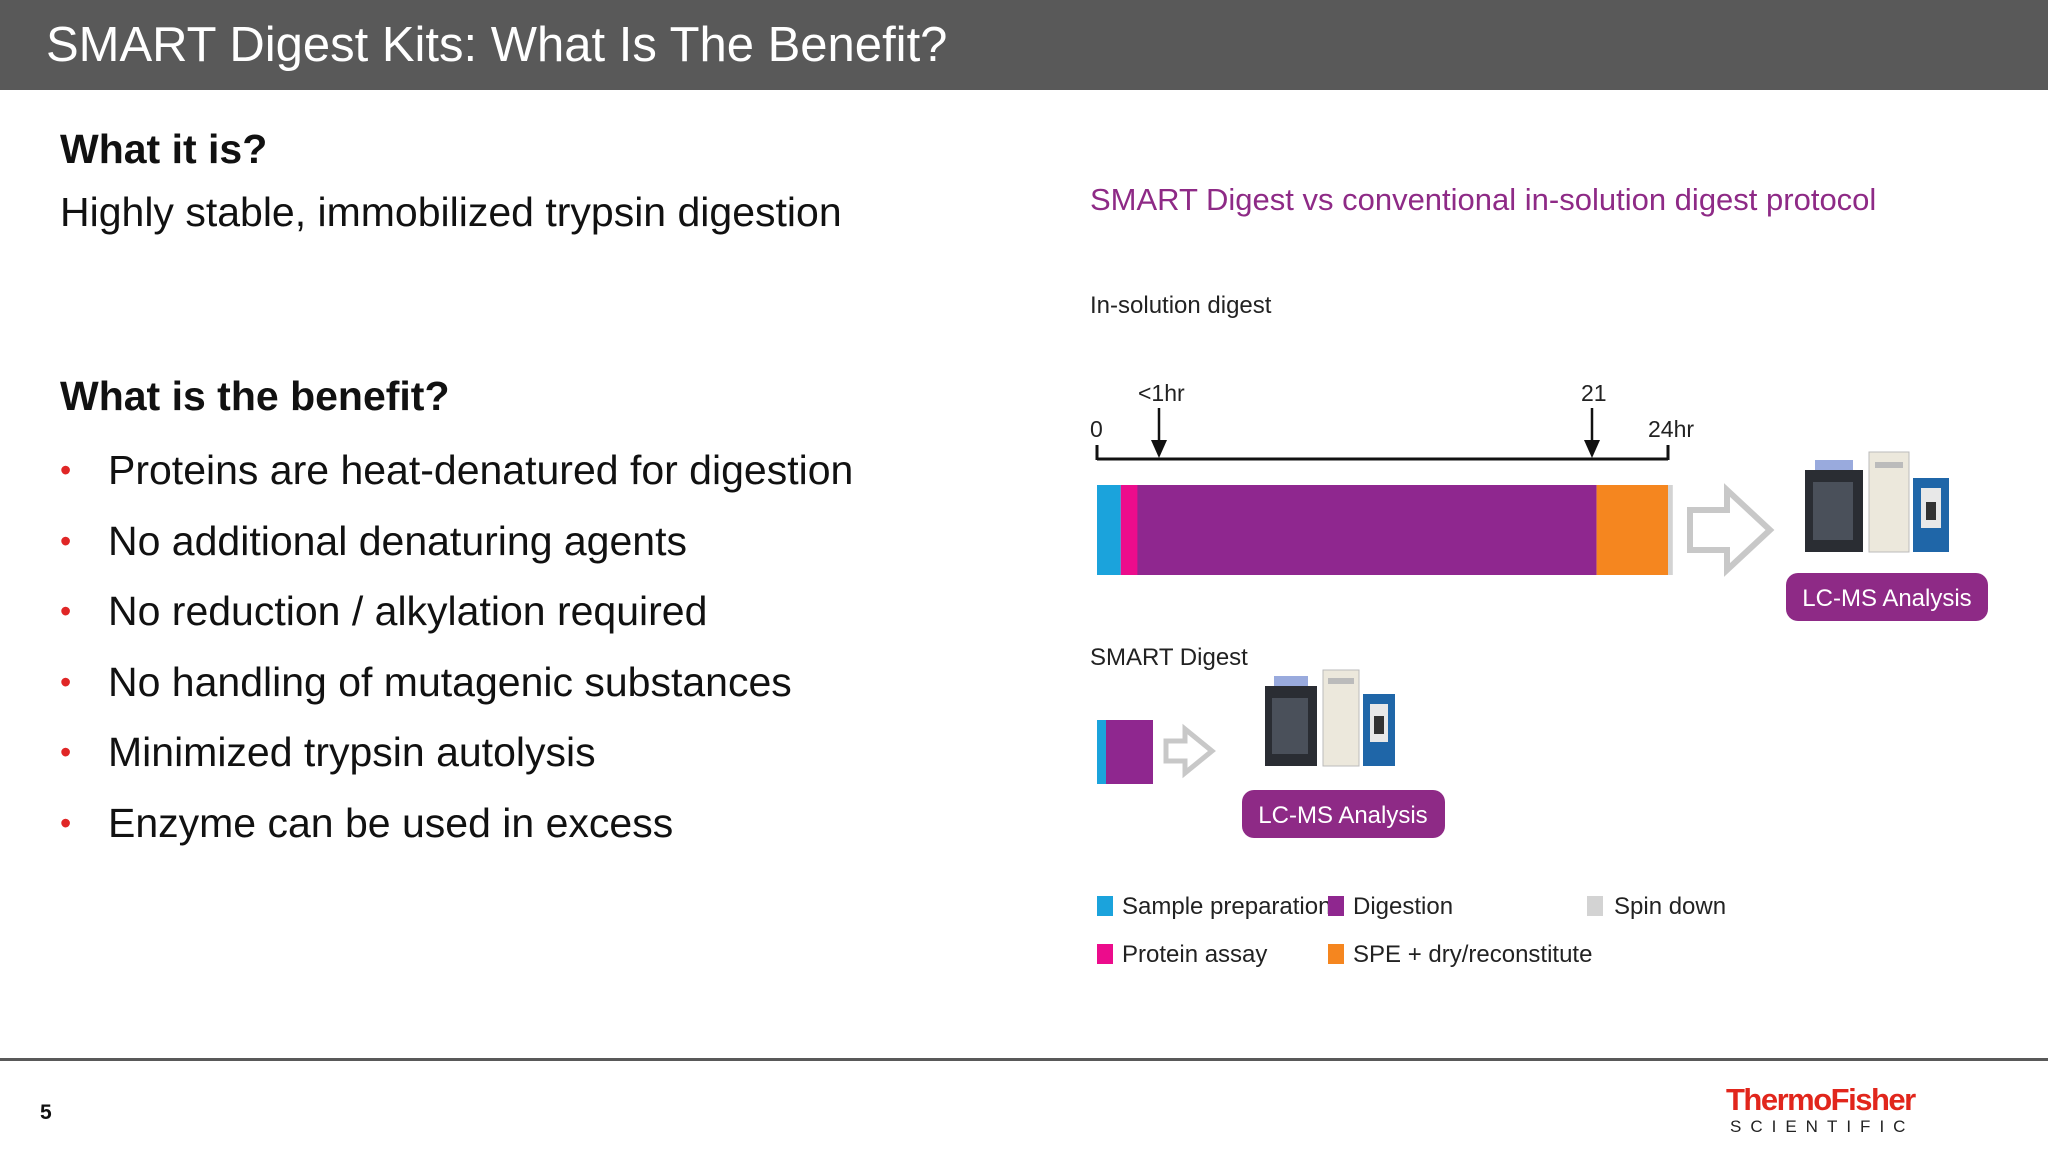  Describe the element at coordinates (255, 396) in the screenshot. I see `benefit-heading: What is the benefit?` at that location.